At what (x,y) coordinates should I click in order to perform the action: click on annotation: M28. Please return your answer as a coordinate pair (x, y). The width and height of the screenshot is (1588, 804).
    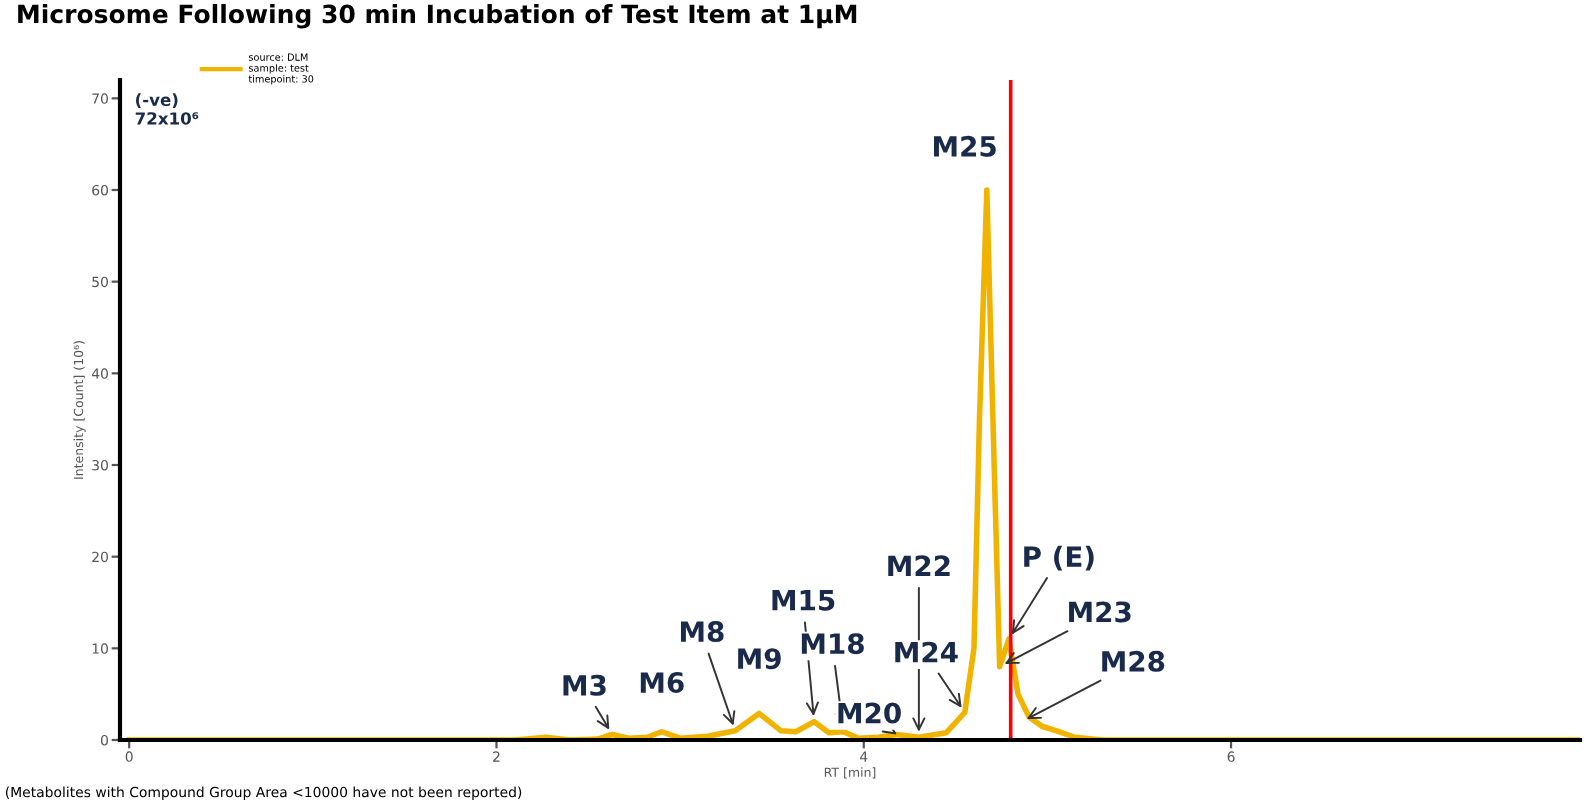
    Looking at the image, I should click on (1133, 661).